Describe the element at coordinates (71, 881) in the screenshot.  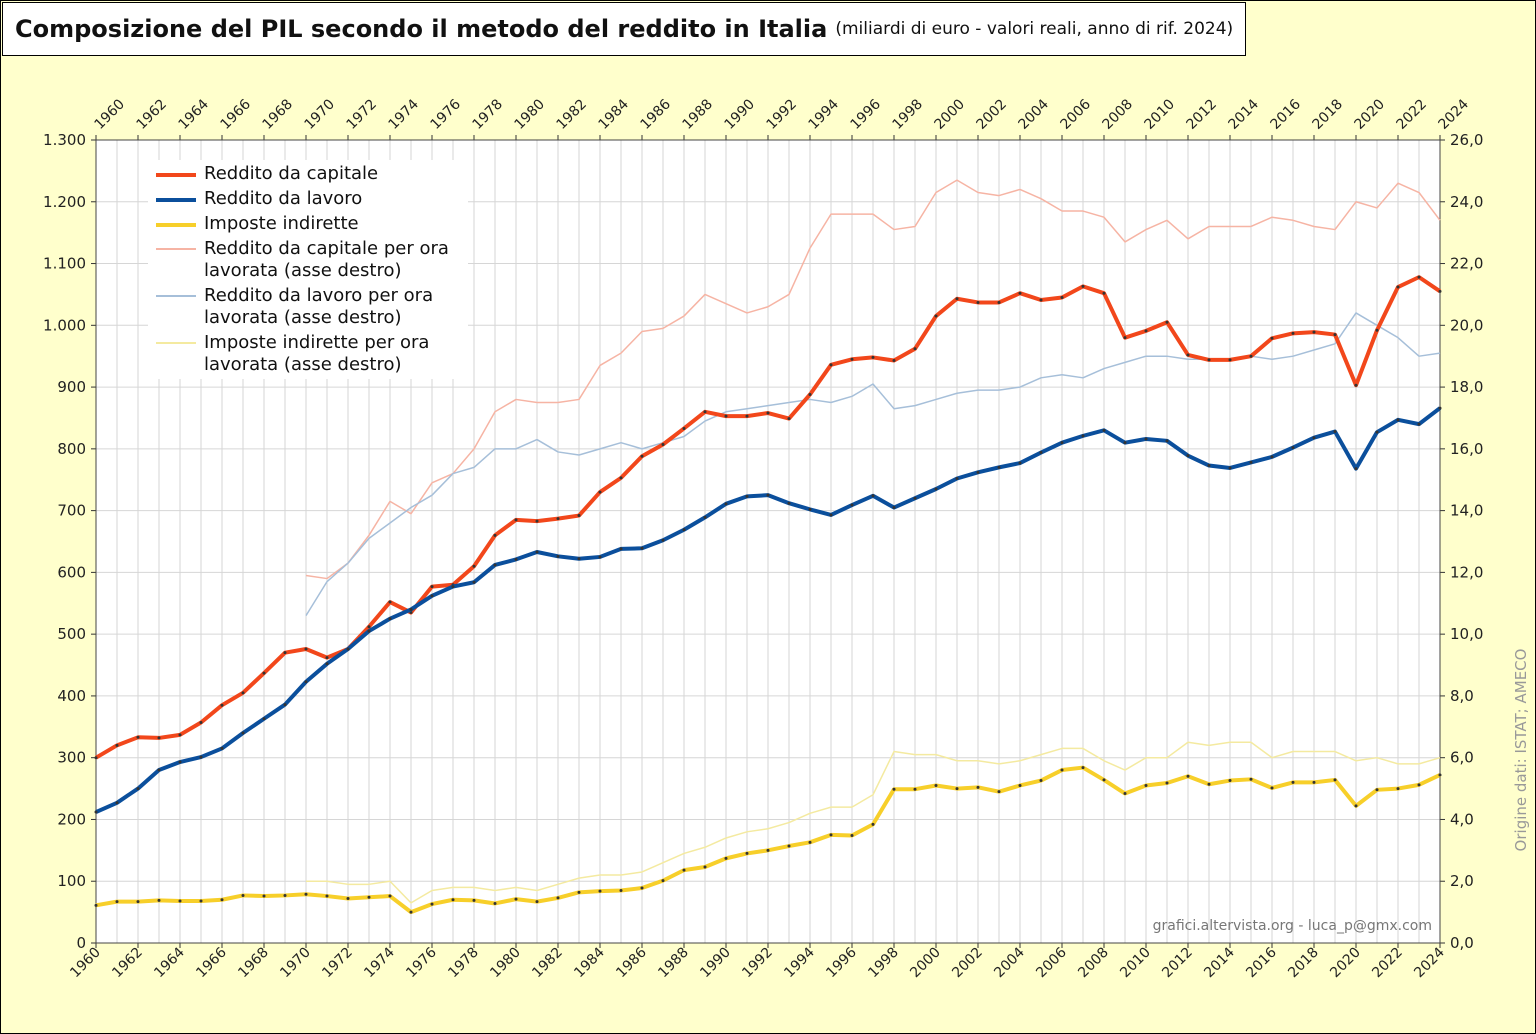
I see `y-tick-label: 100` at that location.